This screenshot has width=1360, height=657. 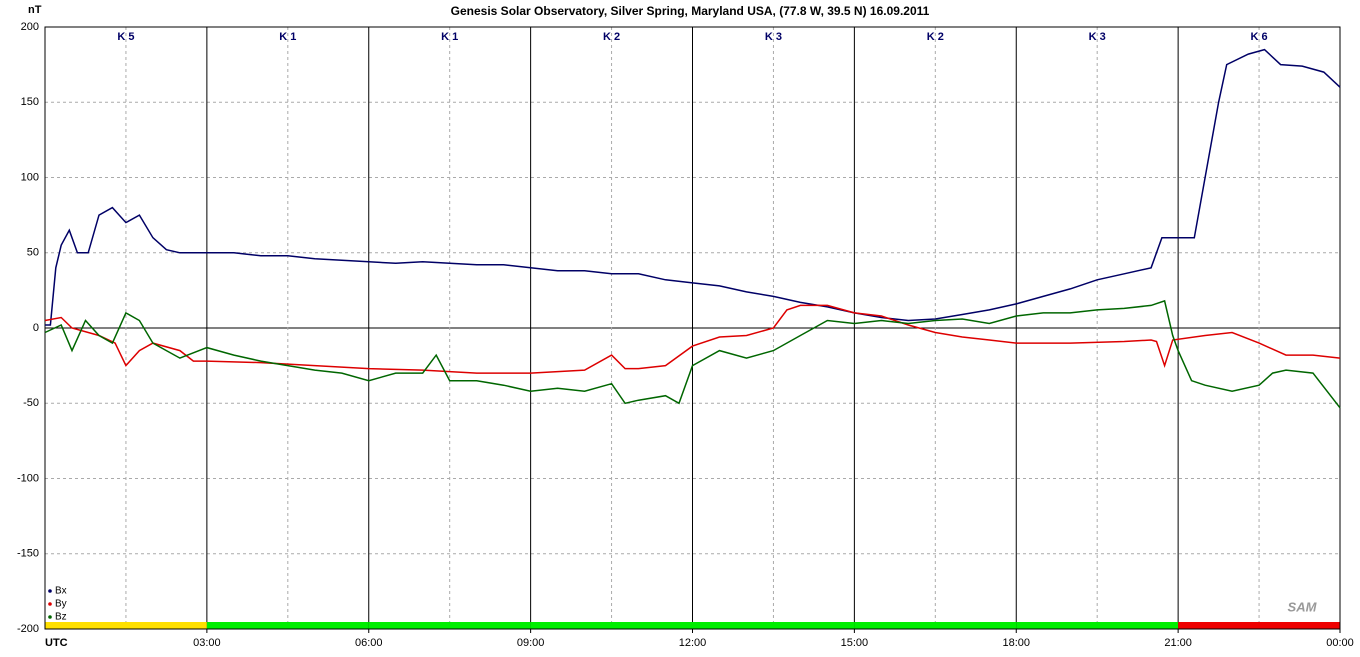 I want to click on x-tick-label: 00:00, so click(x=1340, y=643).